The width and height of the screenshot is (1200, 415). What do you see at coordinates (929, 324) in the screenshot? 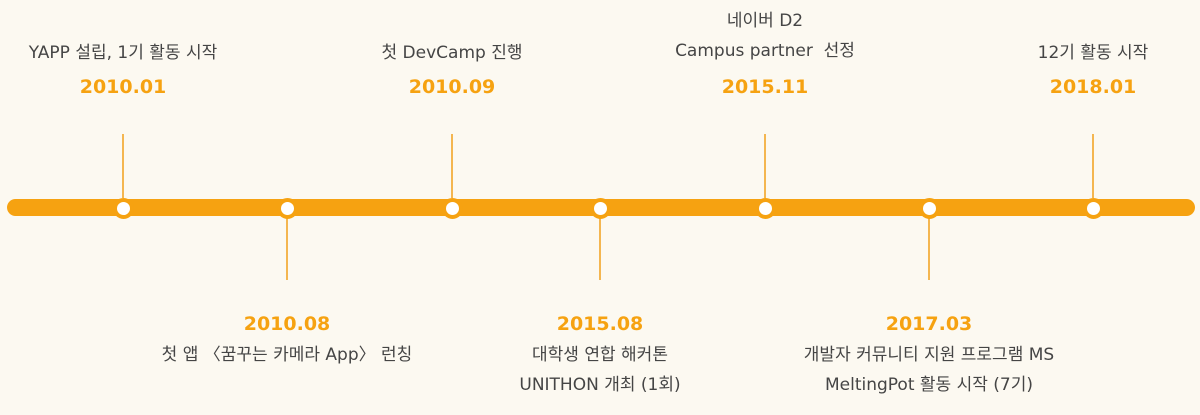
I see `milestone-date: 2017.03` at bounding box center [929, 324].